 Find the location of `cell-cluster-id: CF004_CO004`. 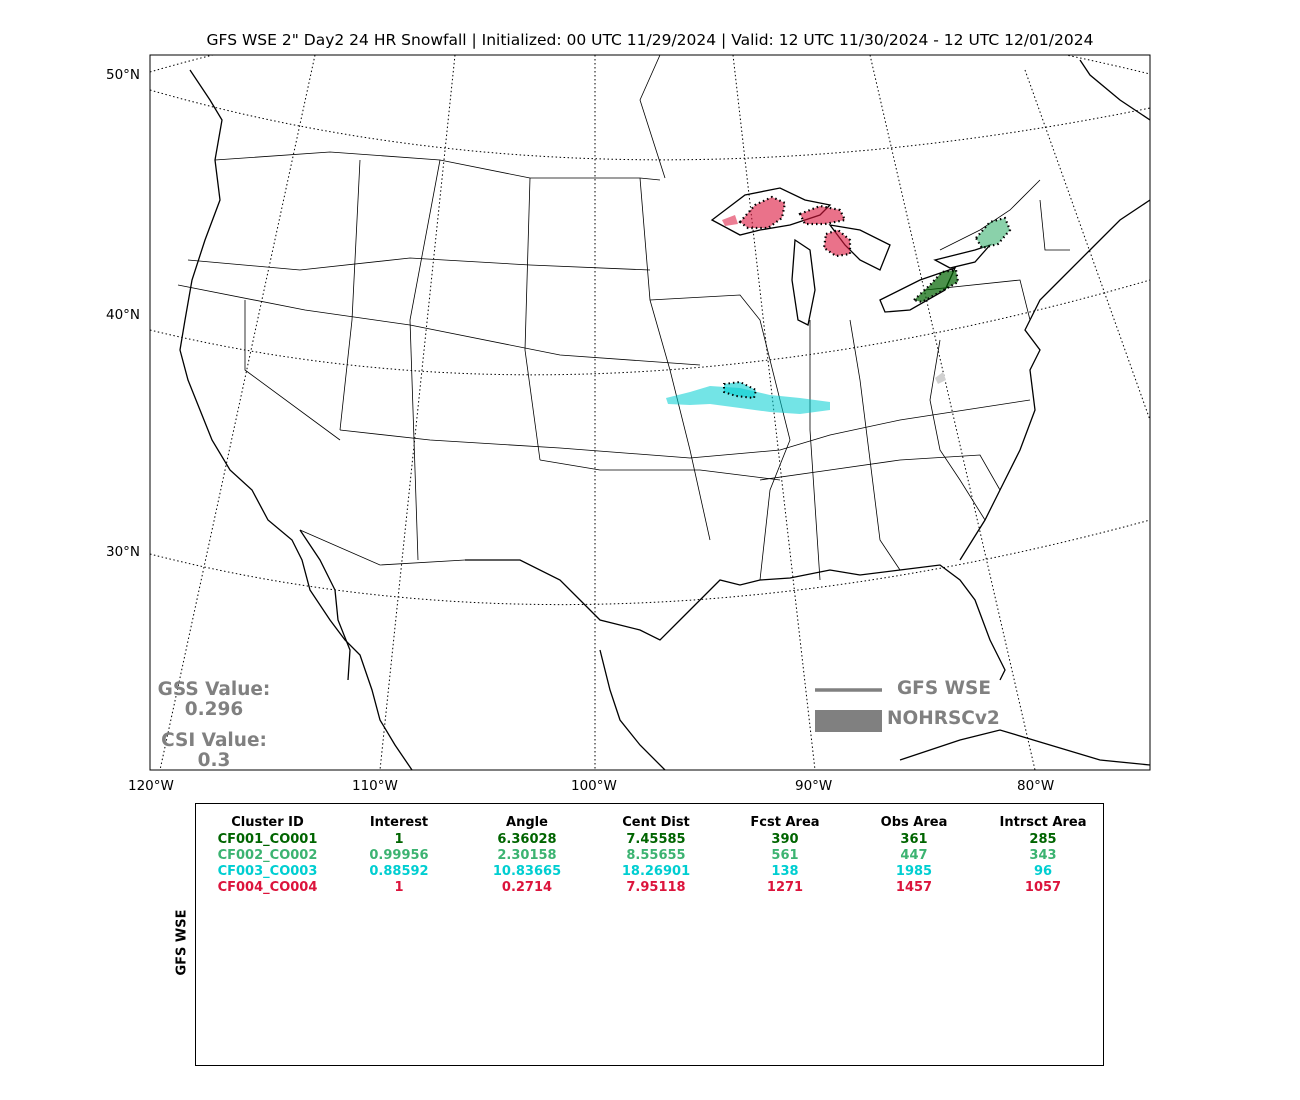

cell-cluster-id: CF004_CO004 is located at coordinates (267, 887).